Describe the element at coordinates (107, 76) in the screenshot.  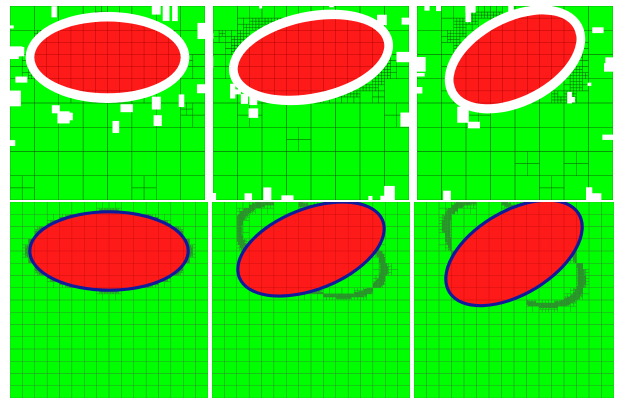
I see `mesh-gaps` at that location.